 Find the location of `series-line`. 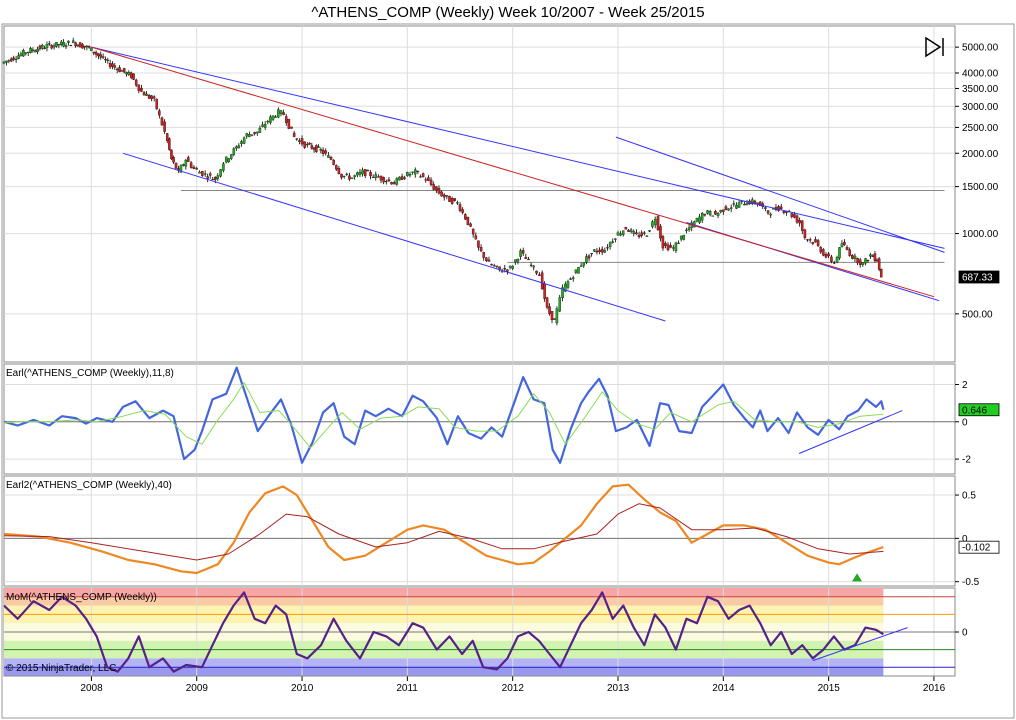

series-line is located at coordinates (444, 415).